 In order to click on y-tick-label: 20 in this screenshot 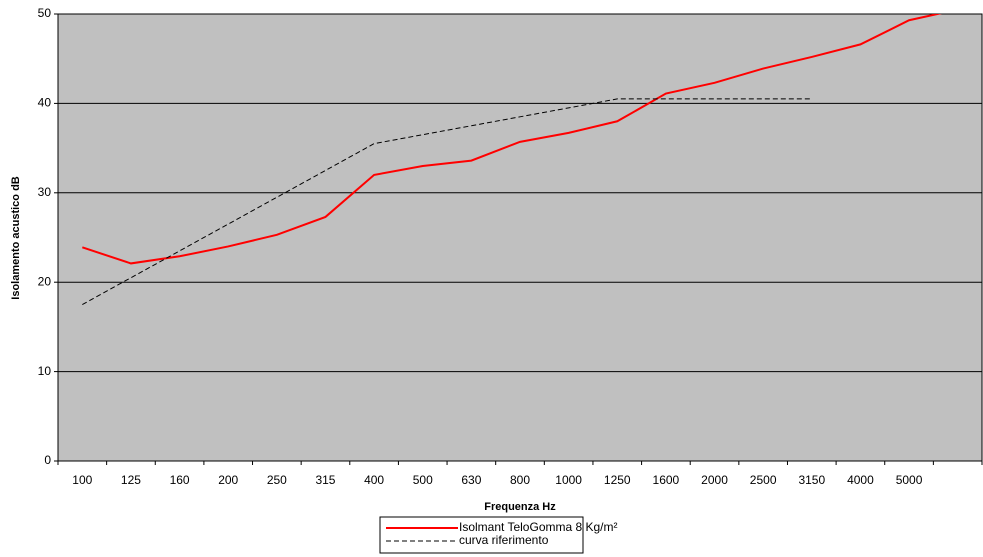, I will do `click(45, 281)`.